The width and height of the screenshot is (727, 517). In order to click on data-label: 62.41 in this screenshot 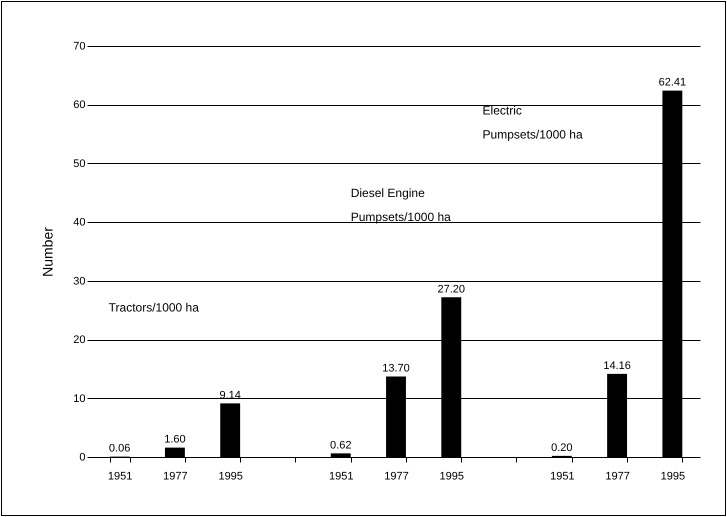, I will do `click(672, 82)`.